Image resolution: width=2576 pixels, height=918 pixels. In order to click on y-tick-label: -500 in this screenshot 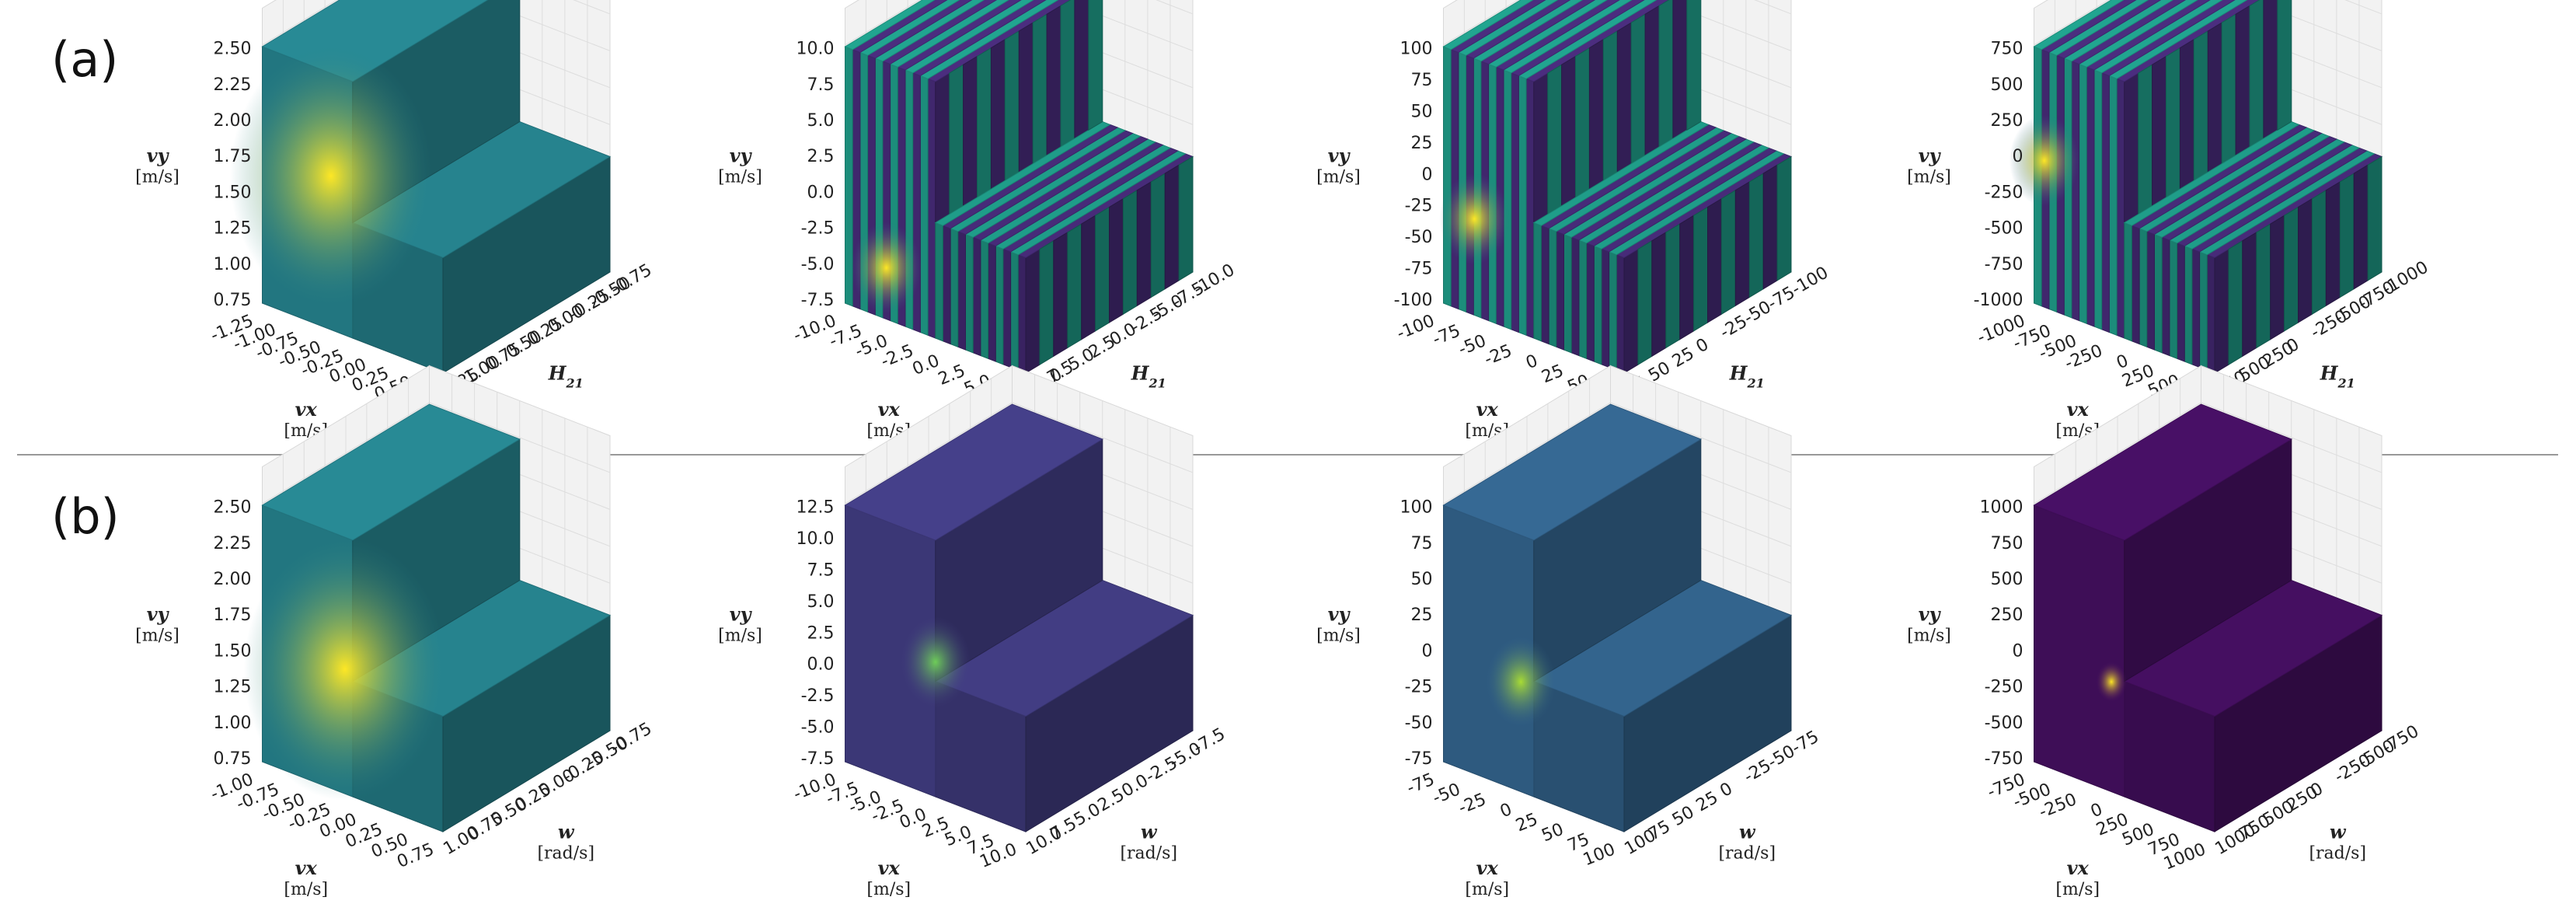, I will do `click(2004, 229)`.